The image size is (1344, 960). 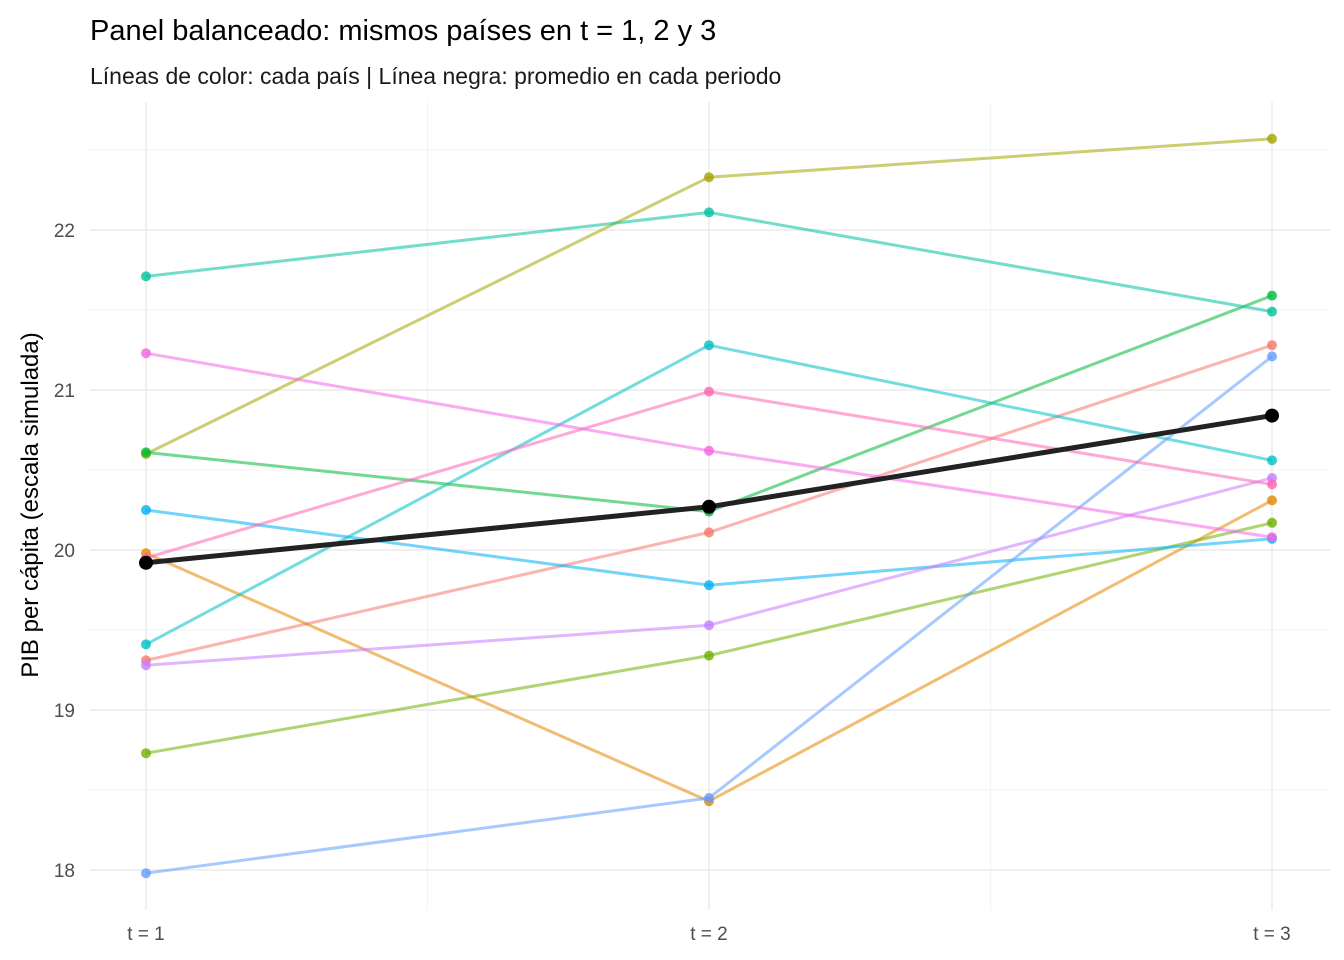 I want to click on x-tick-label: t = 1, so click(x=146, y=934).